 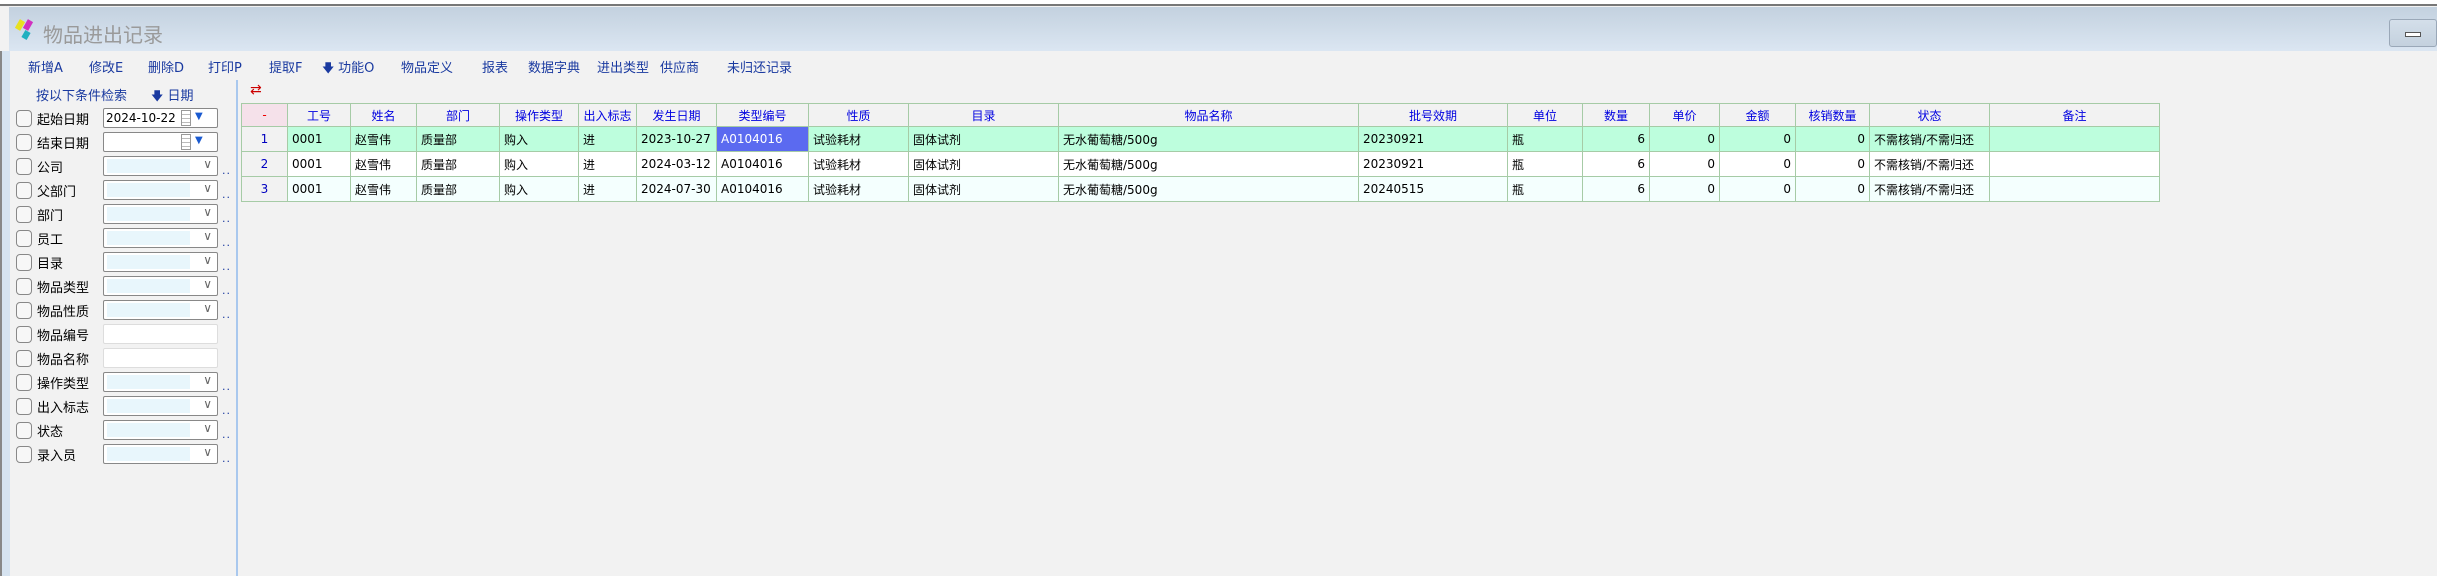 What do you see at coordinates (676, 164) in the screenshot?
I see `table-cell: 2024-03-12` at bounding box center [676, 164].